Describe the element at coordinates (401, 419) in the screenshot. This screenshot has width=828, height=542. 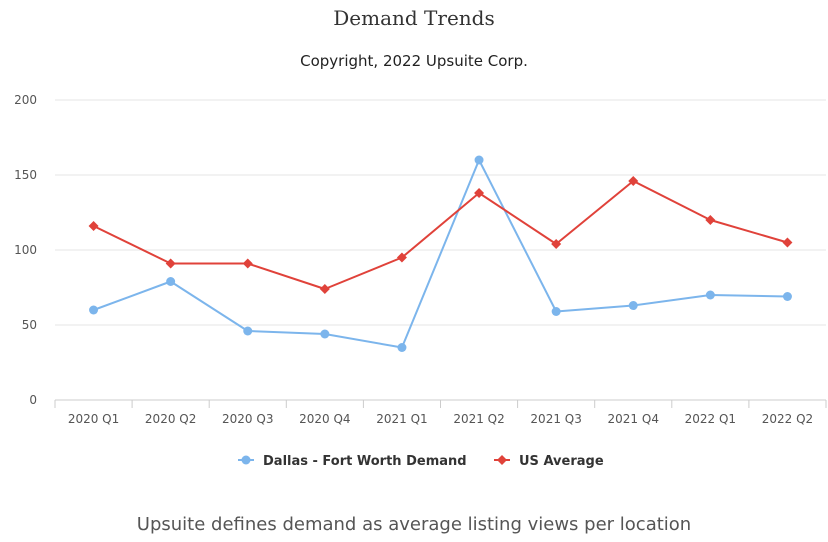
I see `x-tick-label: 2021 Q1` at that location.